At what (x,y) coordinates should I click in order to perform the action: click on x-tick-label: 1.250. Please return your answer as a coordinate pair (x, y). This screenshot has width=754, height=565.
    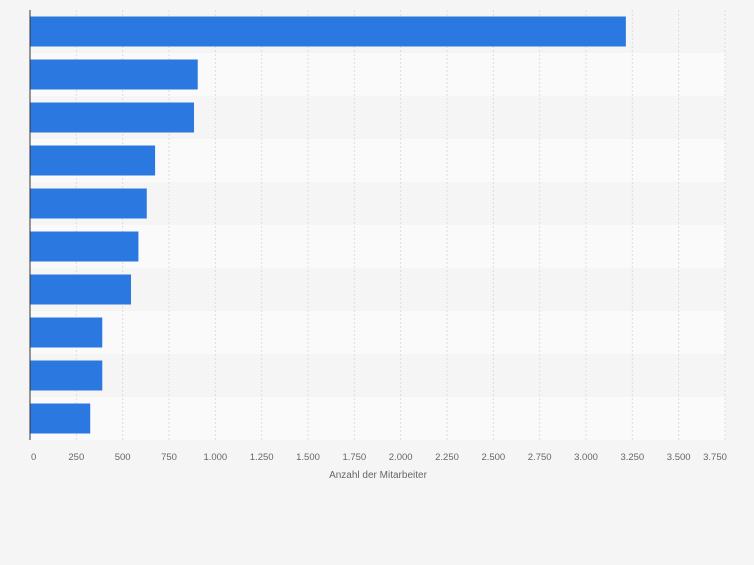
    Looking at the image, I should click on (262, 457).